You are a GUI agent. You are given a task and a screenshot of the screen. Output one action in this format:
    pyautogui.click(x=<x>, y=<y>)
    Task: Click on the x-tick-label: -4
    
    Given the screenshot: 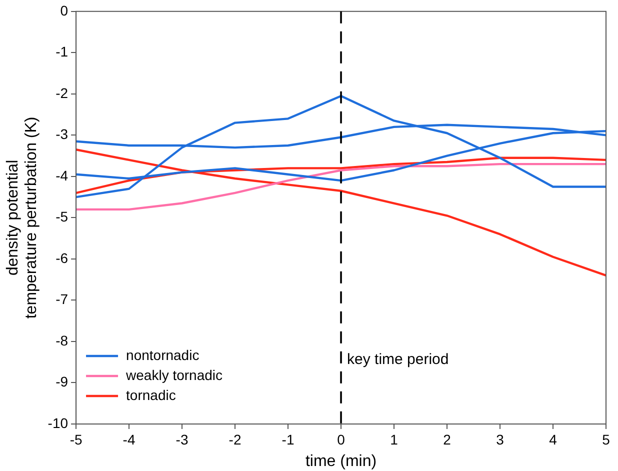 What is the action you would take?
    pyautogui.click(x=129, y=439)
    